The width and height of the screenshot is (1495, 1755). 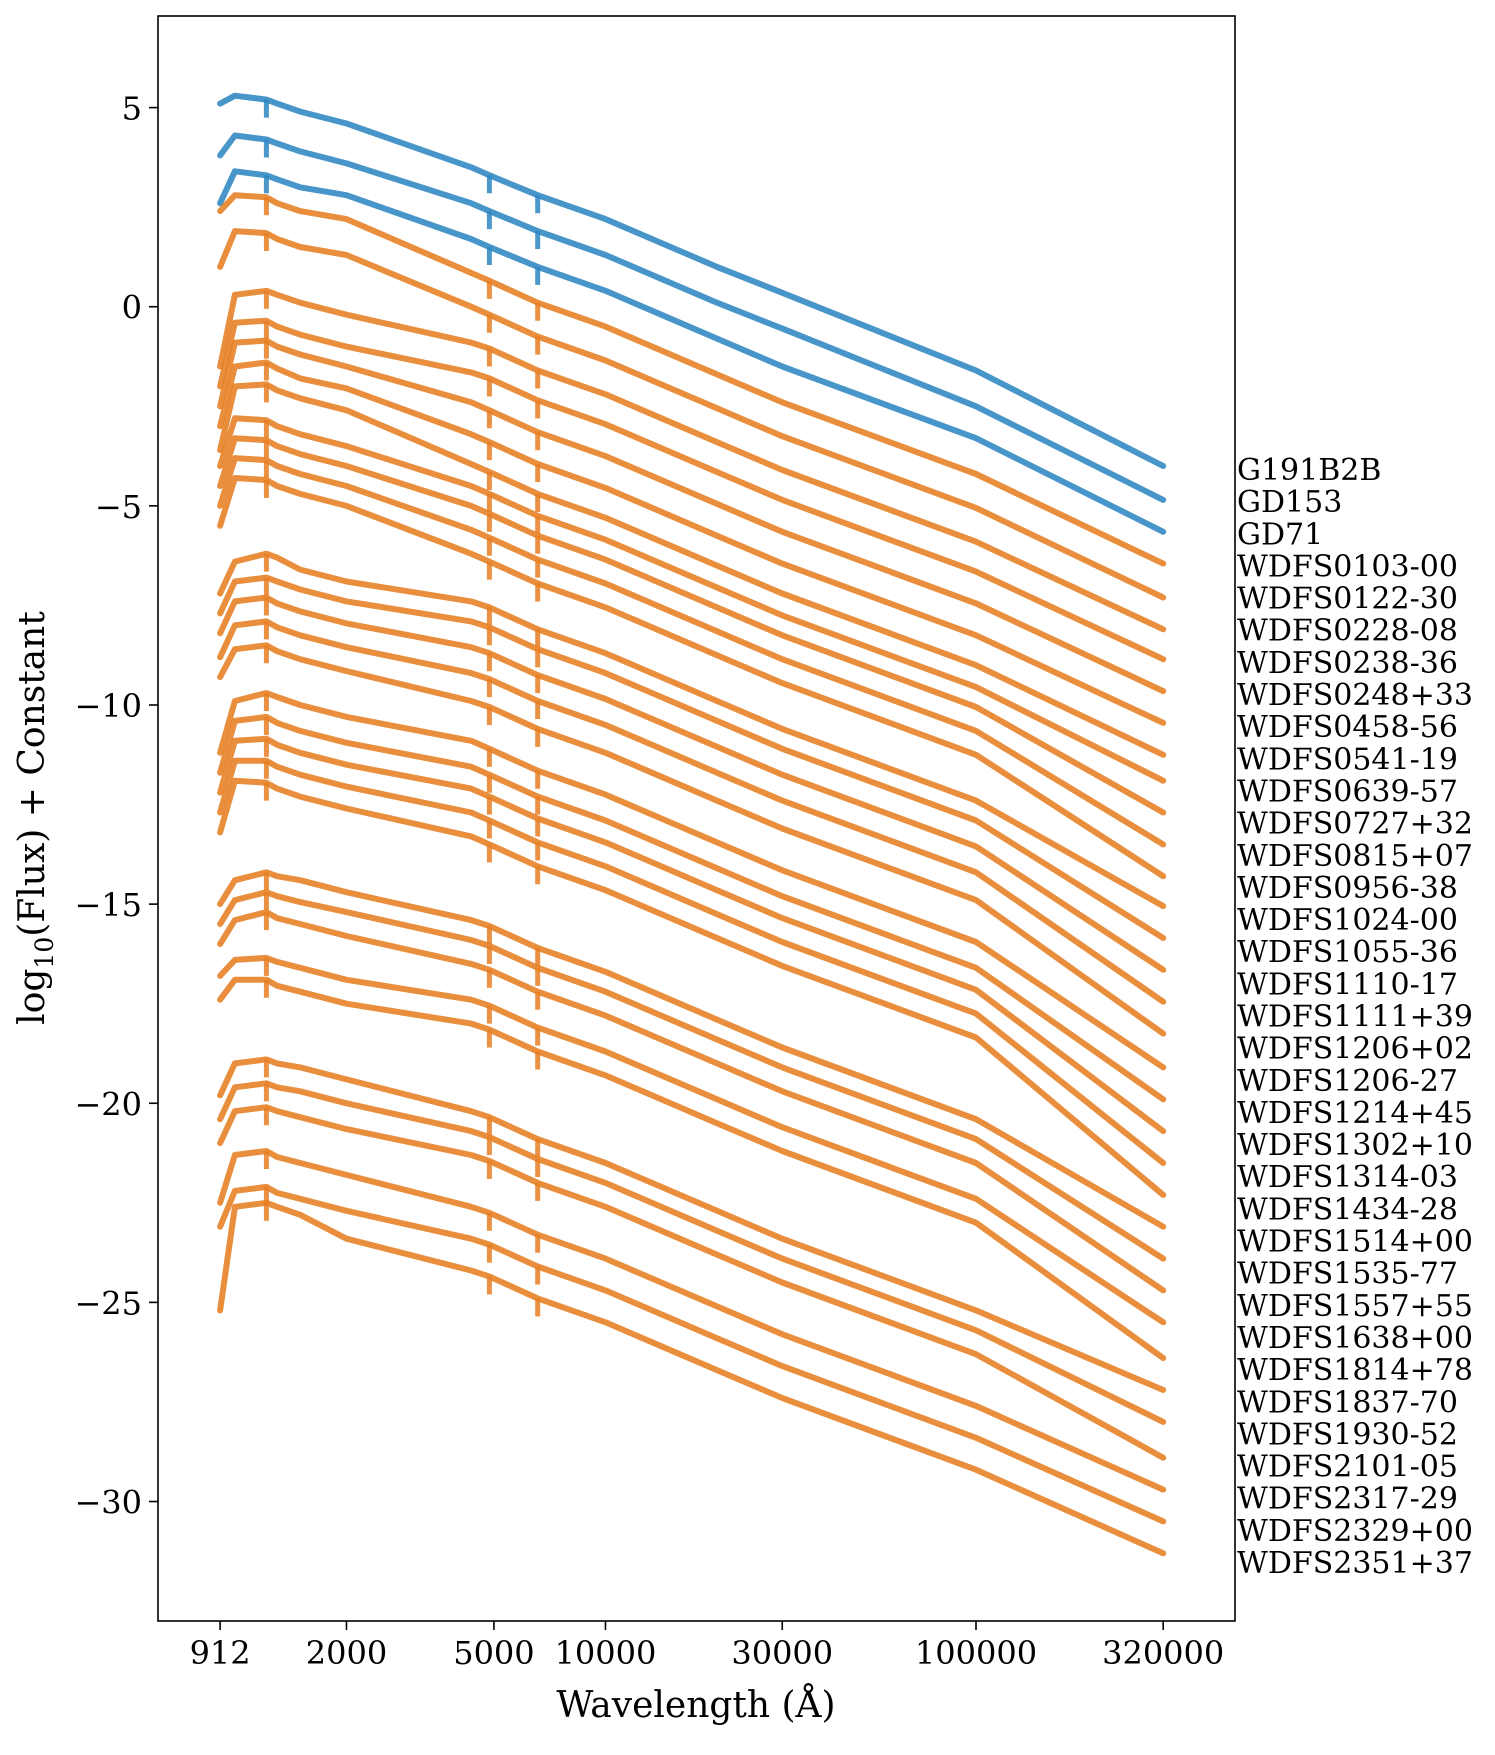 What do you see at coordinates (1289, 502) in the screenshot?
I see `series-label: GD153` at bounding box center [1289, 502].